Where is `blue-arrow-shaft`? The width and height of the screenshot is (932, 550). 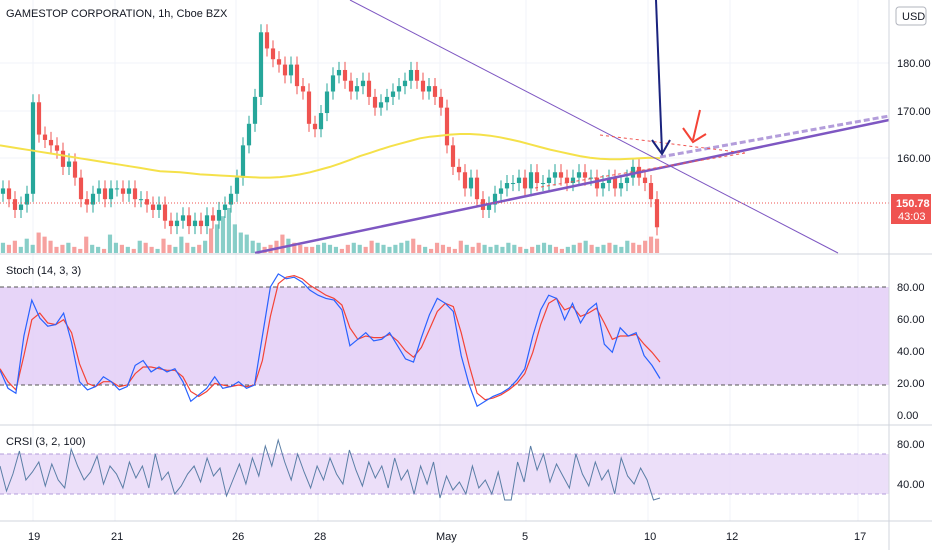
blue-arrow-shaft is located at coordinates (659, 76).